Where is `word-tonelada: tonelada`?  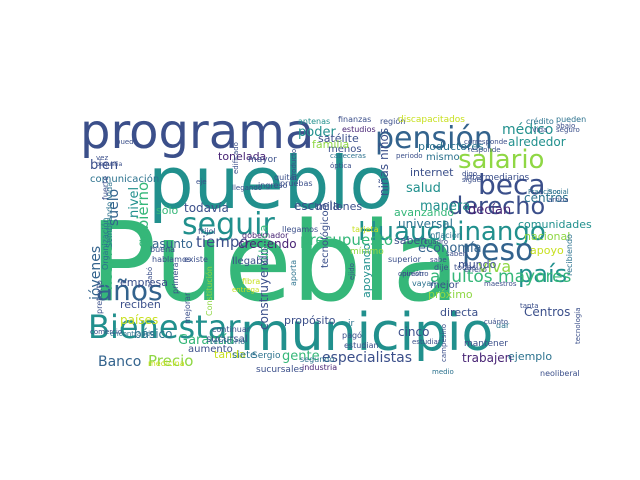
word-tonelada: tonelada is located at coordinates (242, 156).